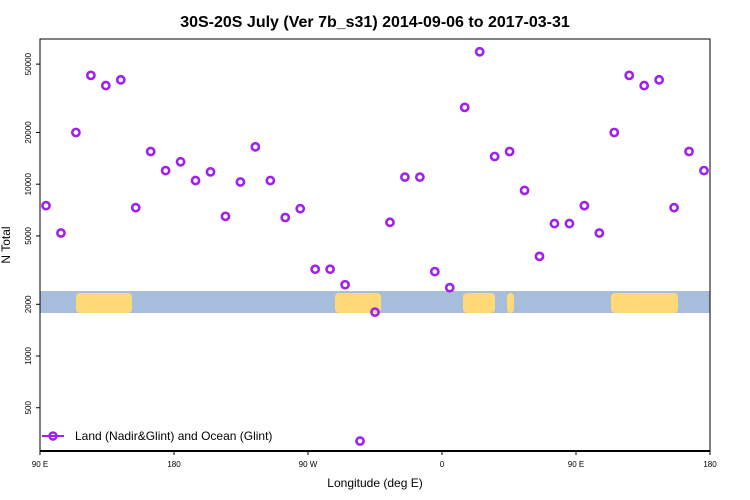 This screenshot has height=500, width=750. I want to click on y-axis-label: N Total, so click(6, 244).